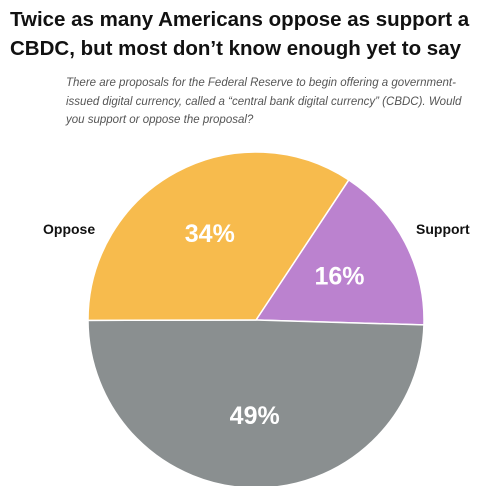  What do you see at coordinates (443, 229) in the screenshot?
I see `support-label: Support` at bounding box center [443, 229].